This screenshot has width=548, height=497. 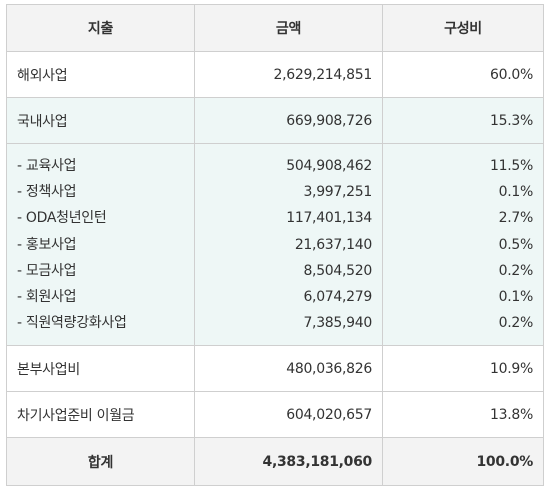 What do you see at coordinates (333, 244) in the screenshot?
I see `sub-item-amount: 21,637,140` at bounding box center [333, 244].